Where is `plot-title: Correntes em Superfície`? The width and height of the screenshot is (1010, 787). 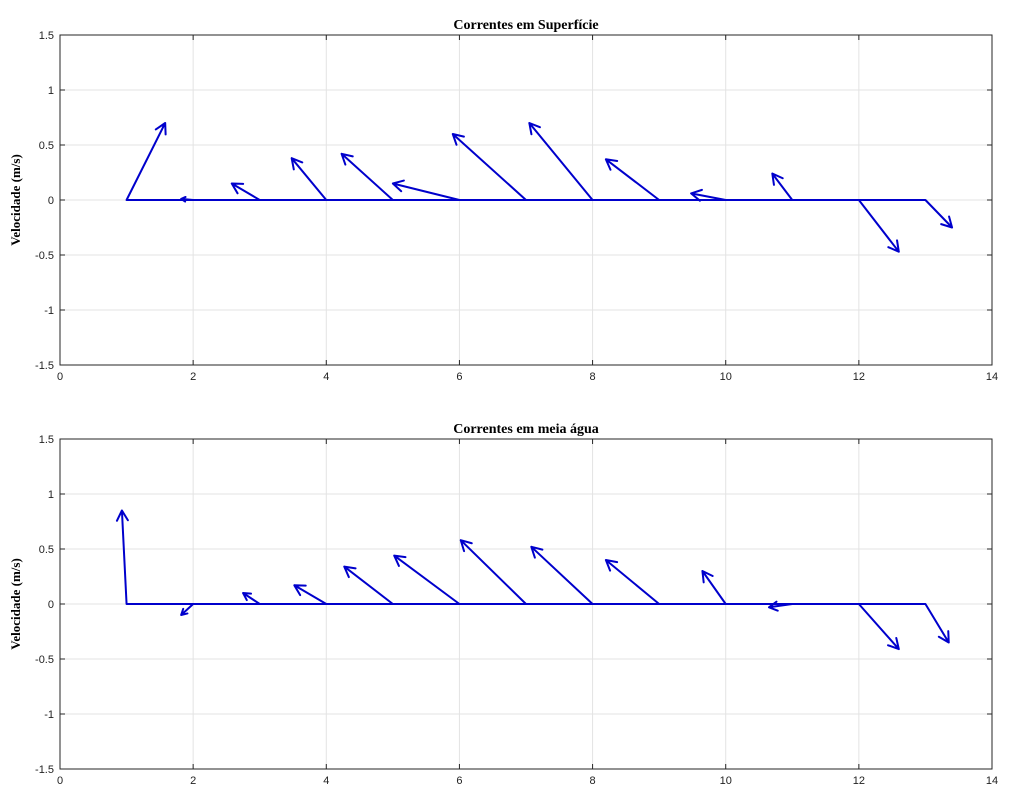
plot-title: Correntes em Superfície is located at coordinates (525, 25).